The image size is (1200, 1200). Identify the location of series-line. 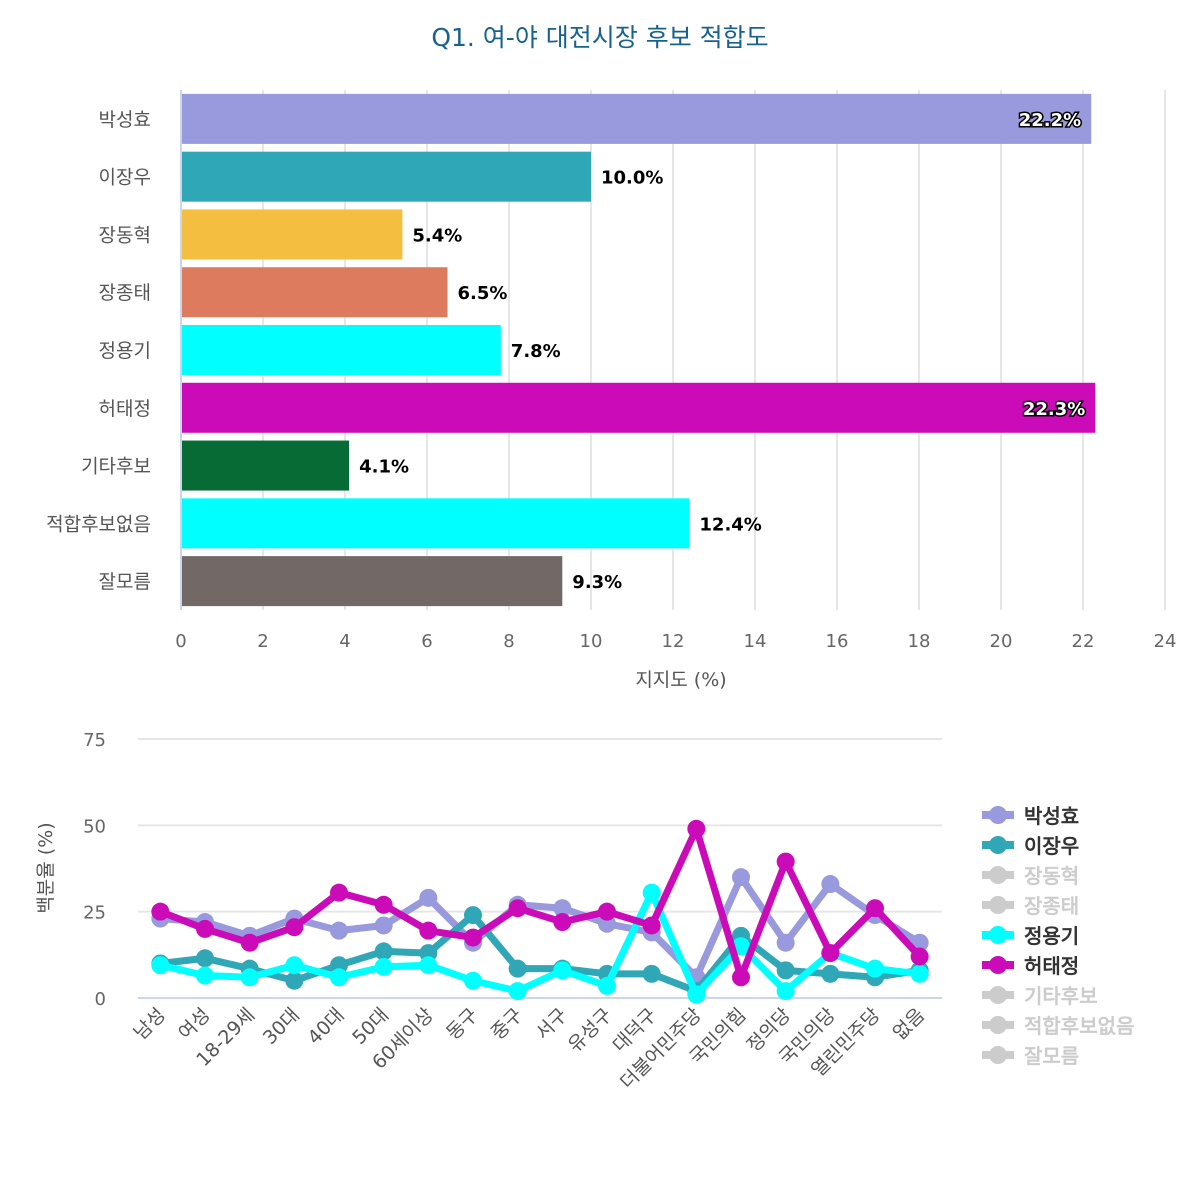
(541, 927).